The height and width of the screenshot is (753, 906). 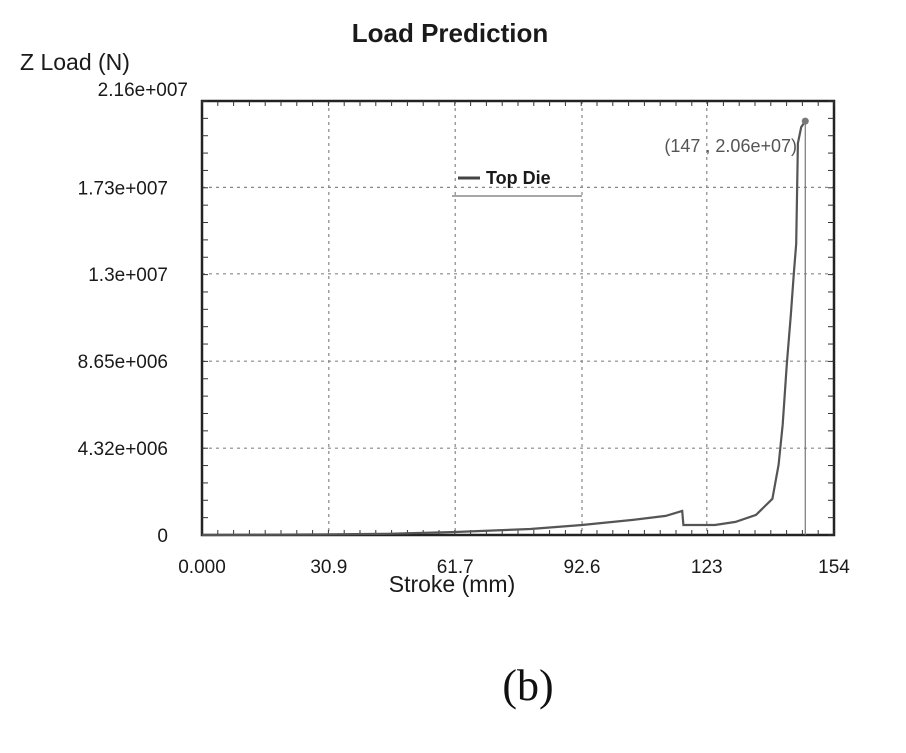 What do you see at coordinates (527, 685) in the screenshot?
I see `figure-caption: (b)` at bounding box center [527, 685].